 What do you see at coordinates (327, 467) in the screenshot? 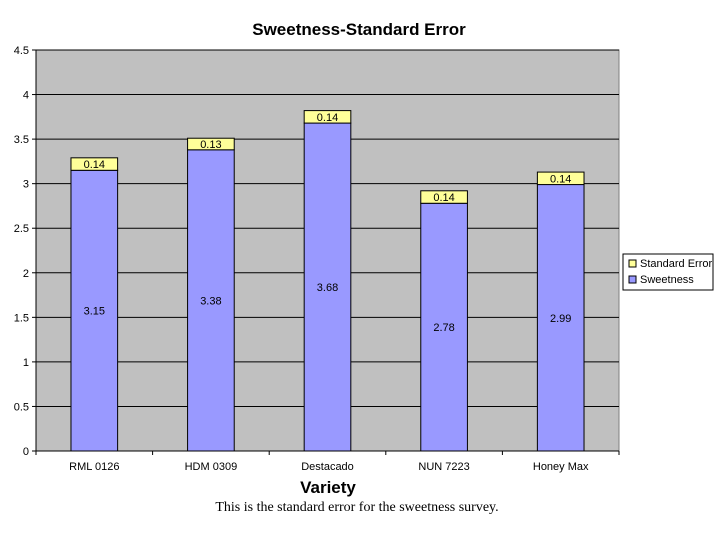
I see `x-tick-label: Destacado` at bounding box center [327, 467].